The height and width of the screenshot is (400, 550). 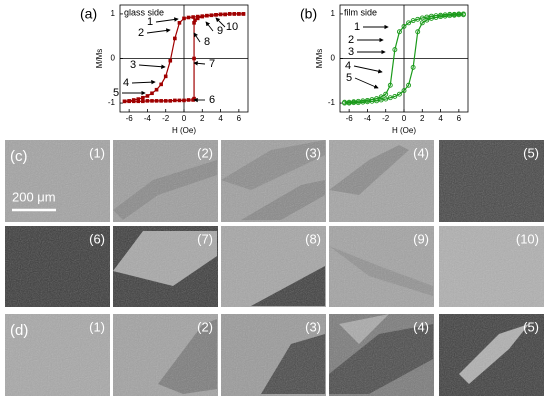 I want to click on panel-label: (c), so click(x=19, y=156).